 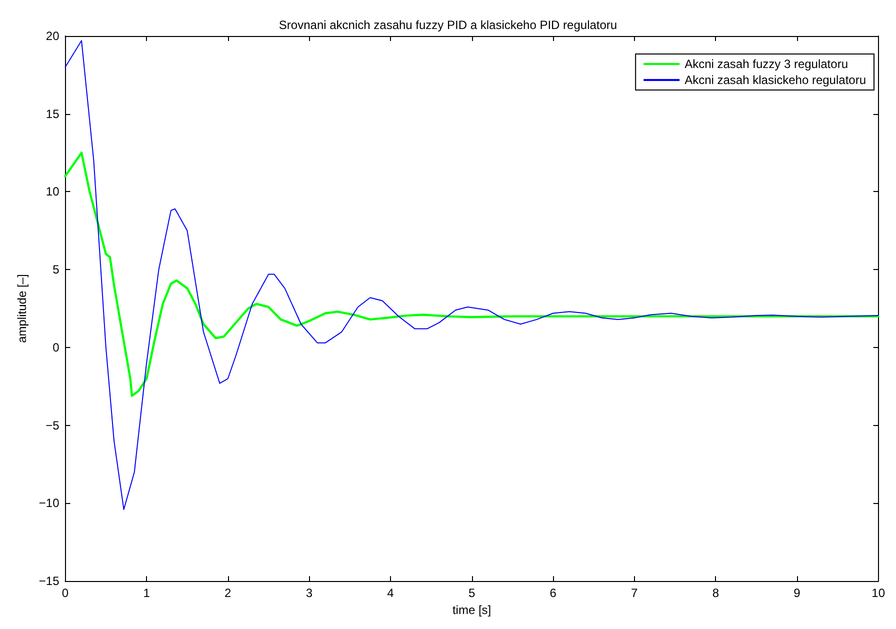 I want to click on x-tick-label: 8, so click(x=716, y=593).